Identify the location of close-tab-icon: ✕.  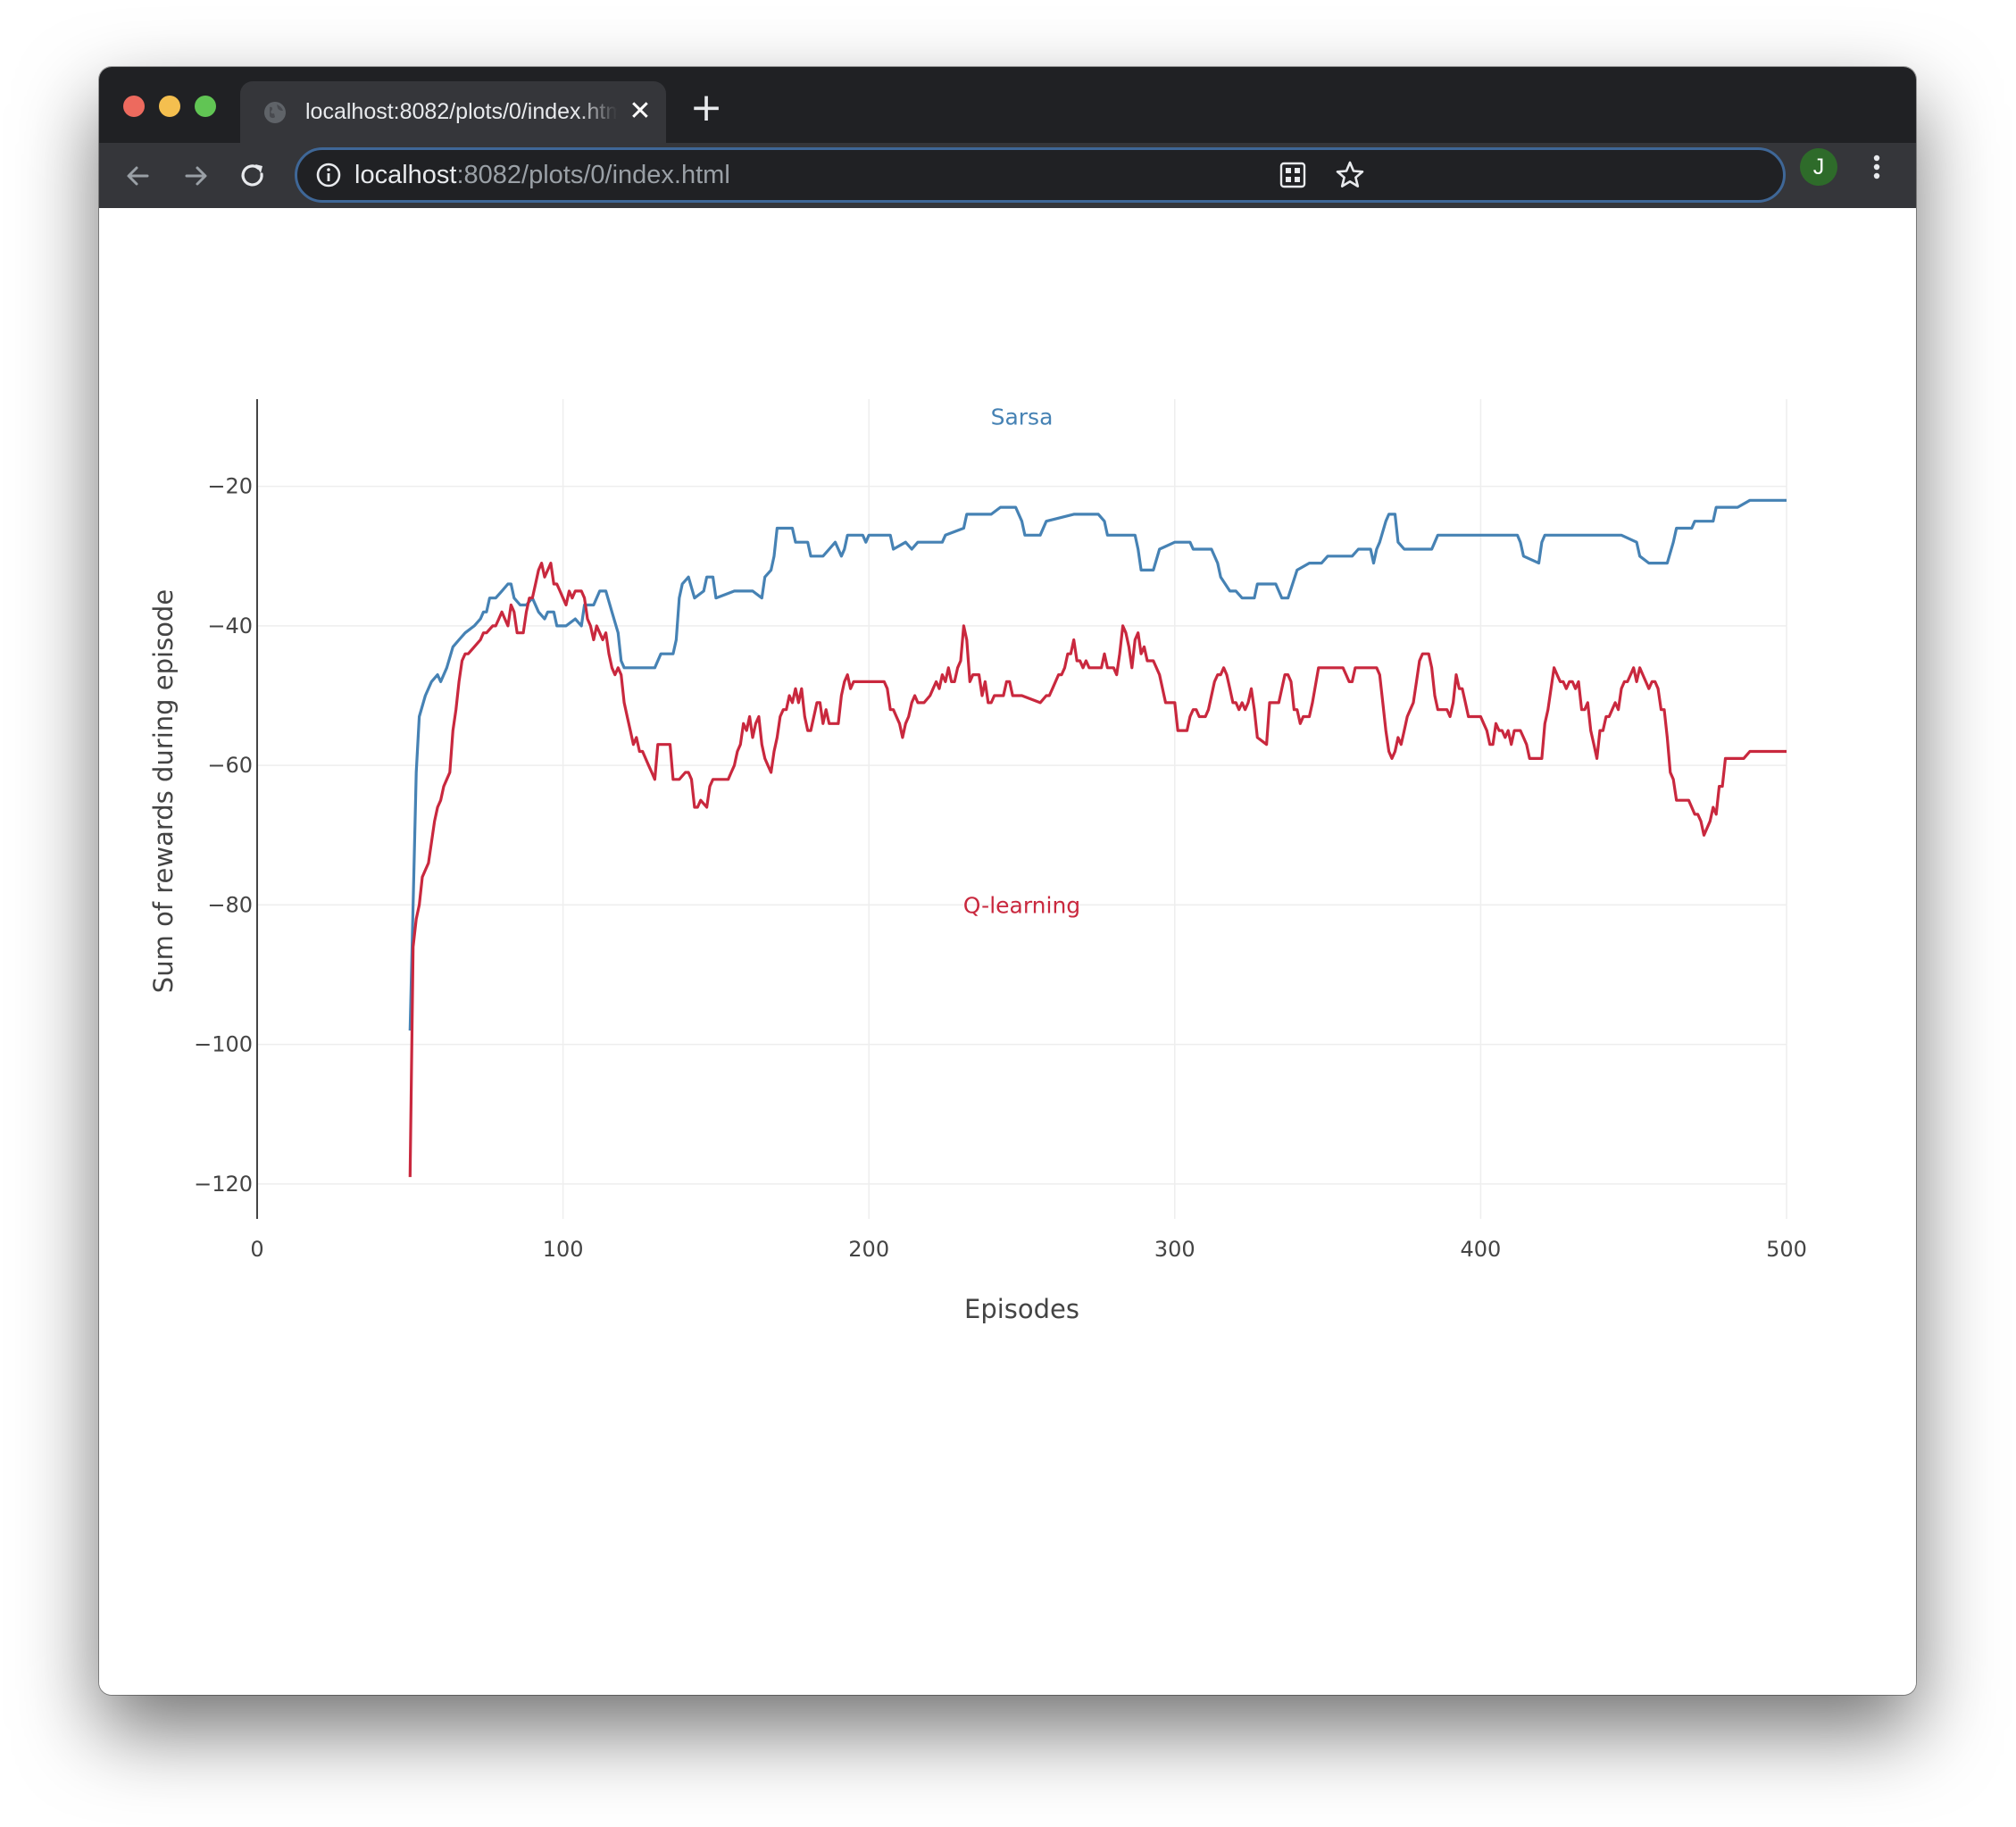
(640, 111).